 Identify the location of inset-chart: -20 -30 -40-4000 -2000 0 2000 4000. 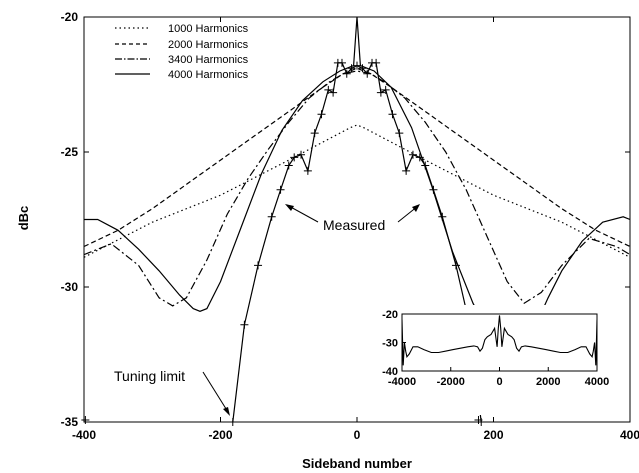
(494, 360).